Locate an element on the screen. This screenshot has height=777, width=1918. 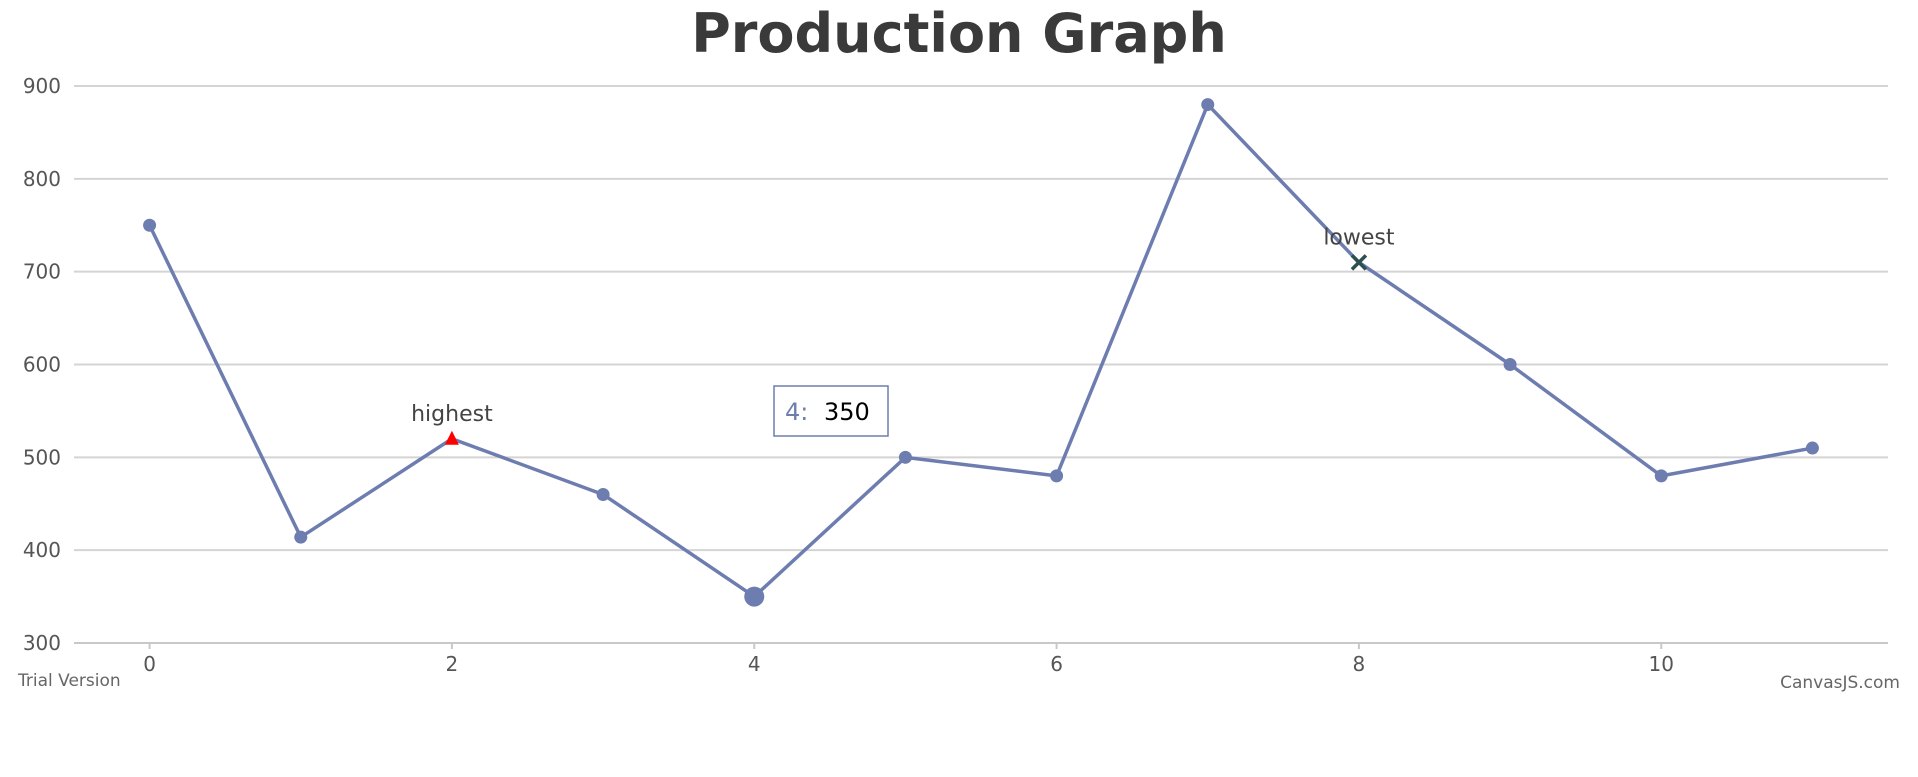
y-tick-label-400: 400 is located at coordinates (42, 550).